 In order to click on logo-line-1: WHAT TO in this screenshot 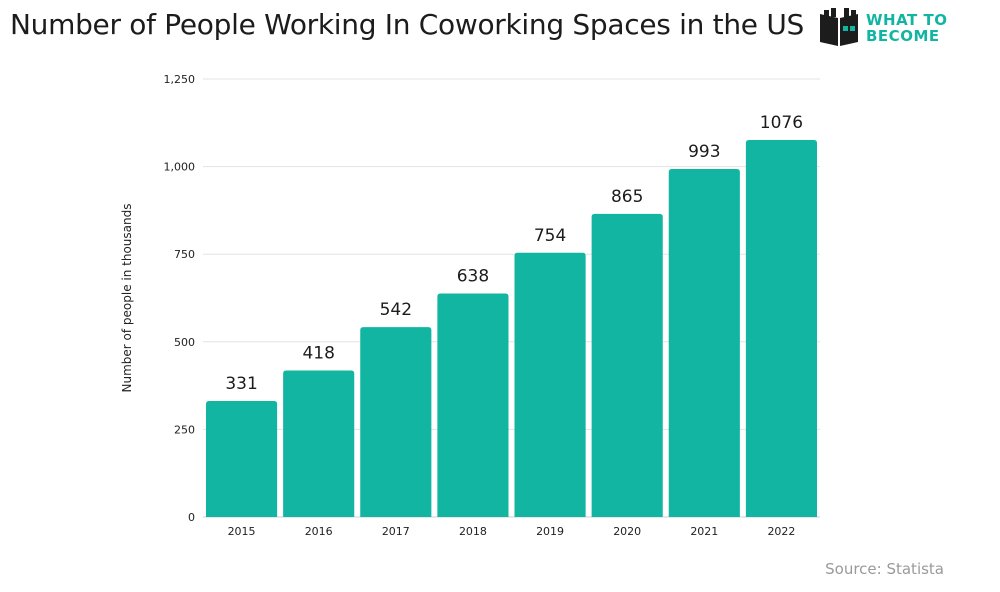, I will do `click(907, 20)`.